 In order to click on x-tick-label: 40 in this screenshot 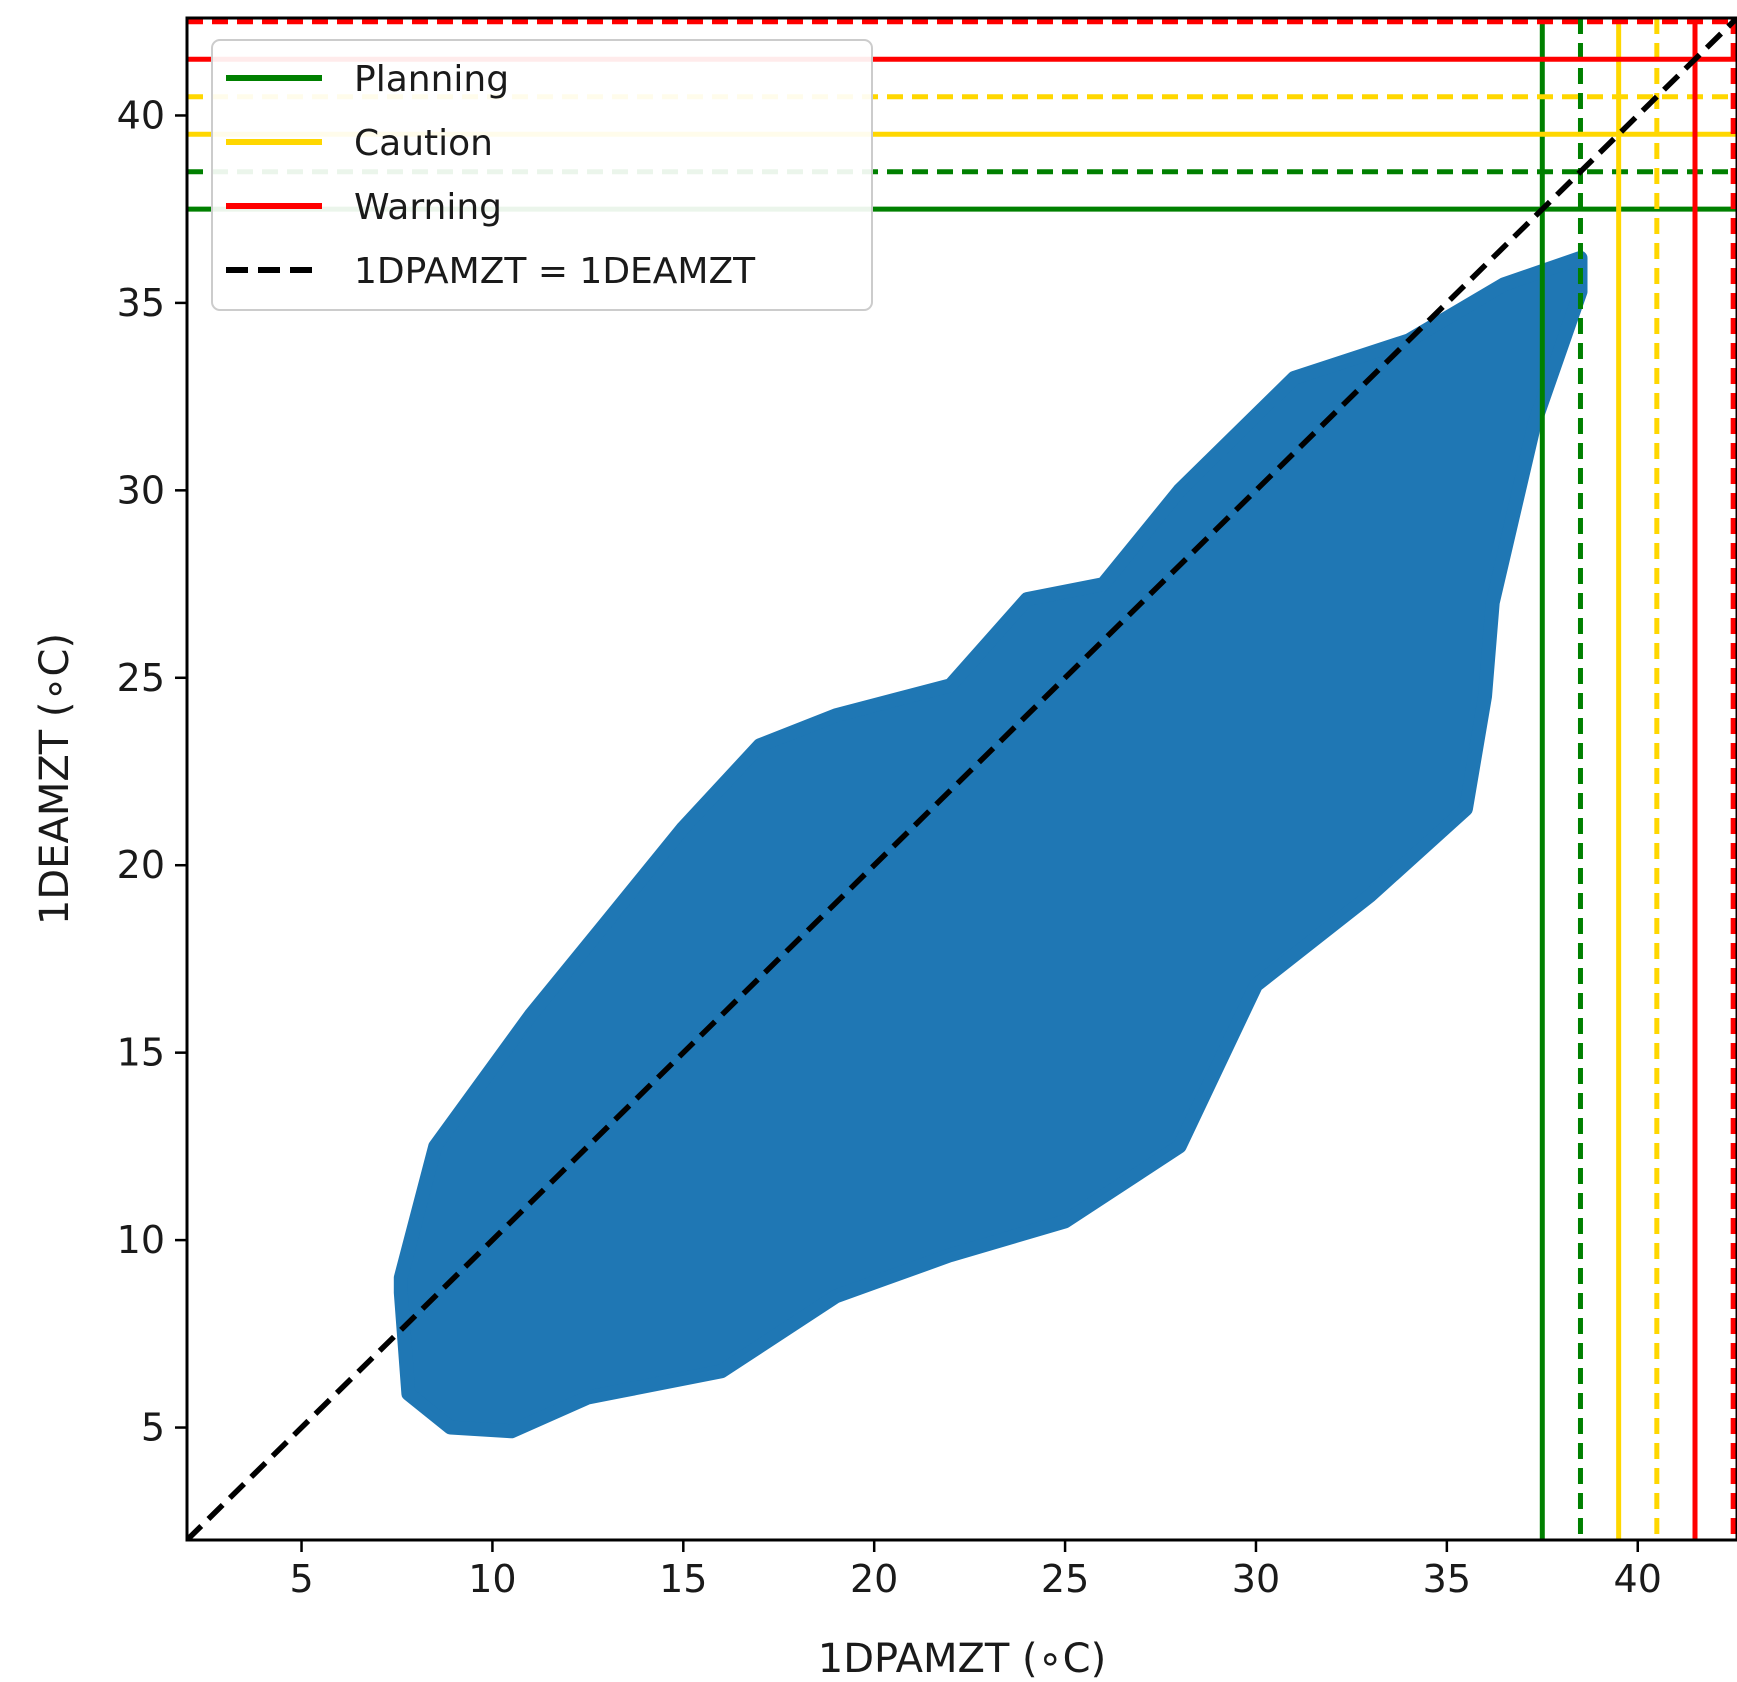, I will do `click(1638, 1579)`.